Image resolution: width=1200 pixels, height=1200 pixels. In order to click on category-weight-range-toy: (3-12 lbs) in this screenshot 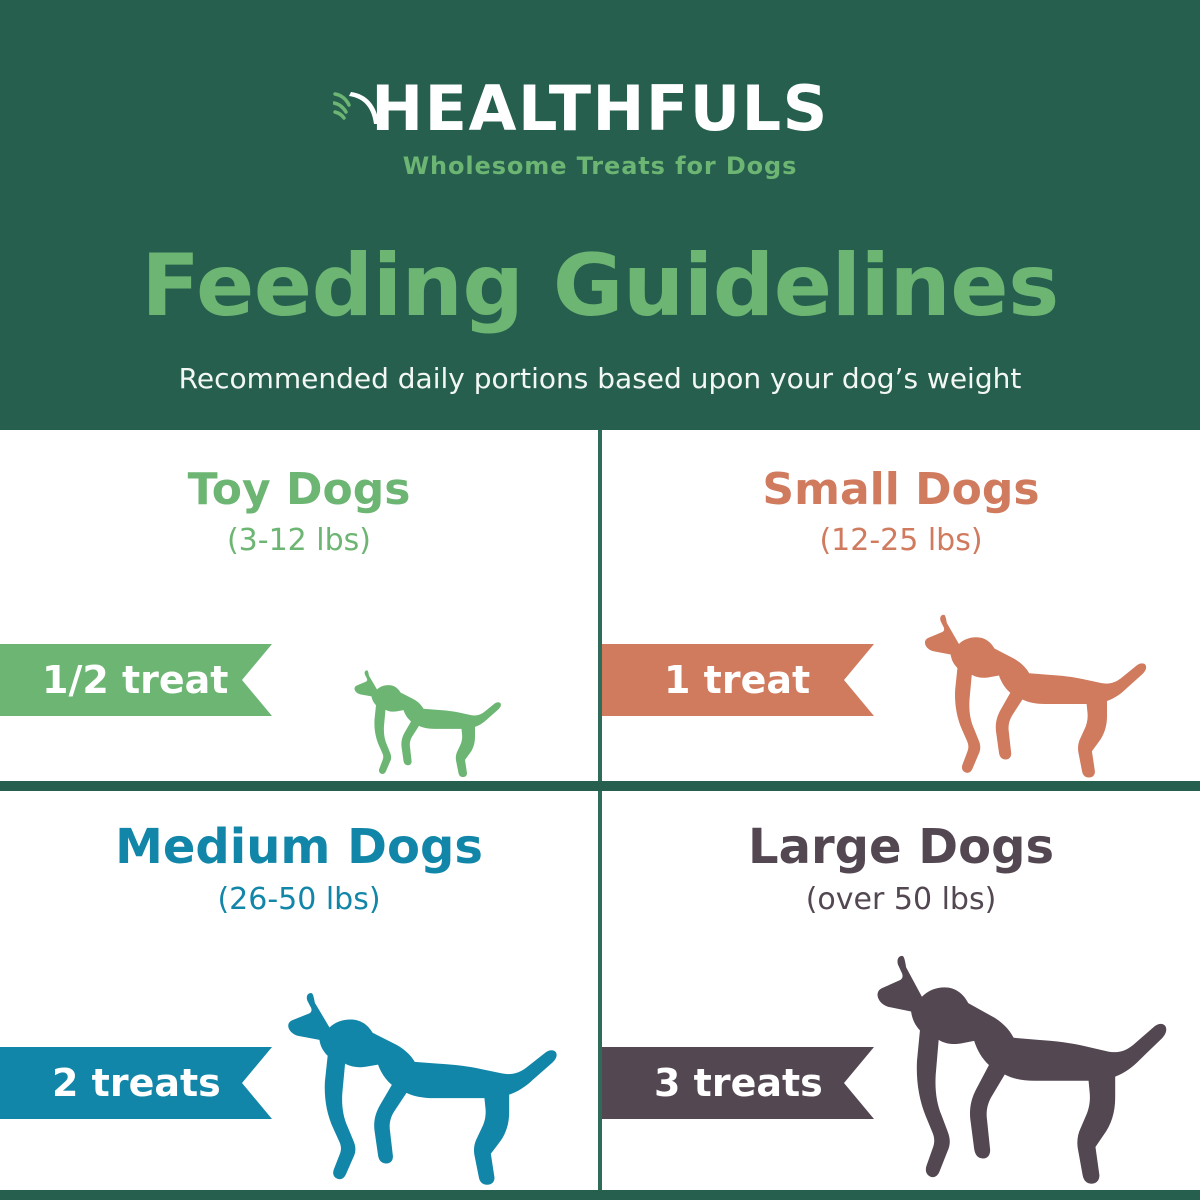, I will do `click(299, 540)`.